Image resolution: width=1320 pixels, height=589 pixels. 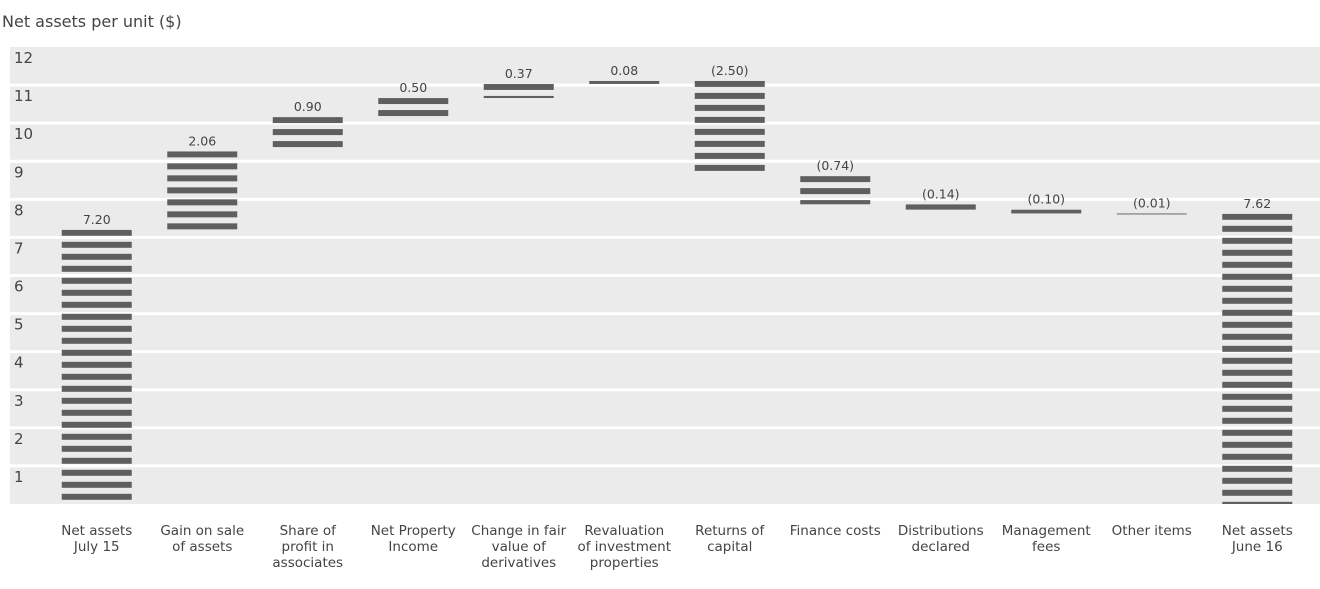 I want to click on y-tick-label: 12, so click(x=23, y=58).